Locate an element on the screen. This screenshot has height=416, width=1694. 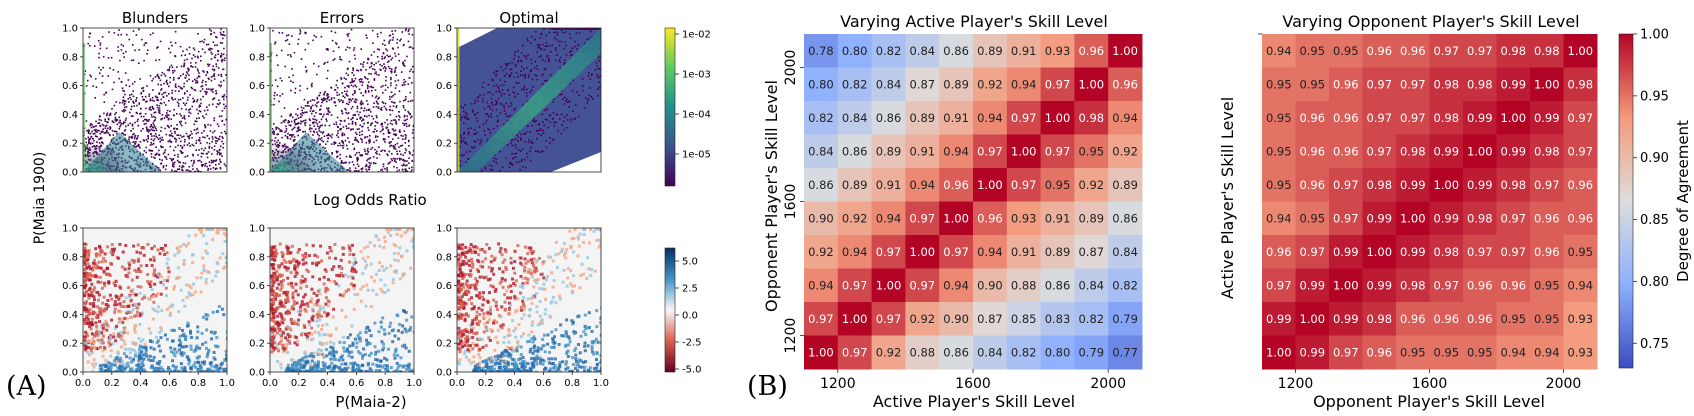
cell-value: 0.86 is located at coordinates (1125, 218).